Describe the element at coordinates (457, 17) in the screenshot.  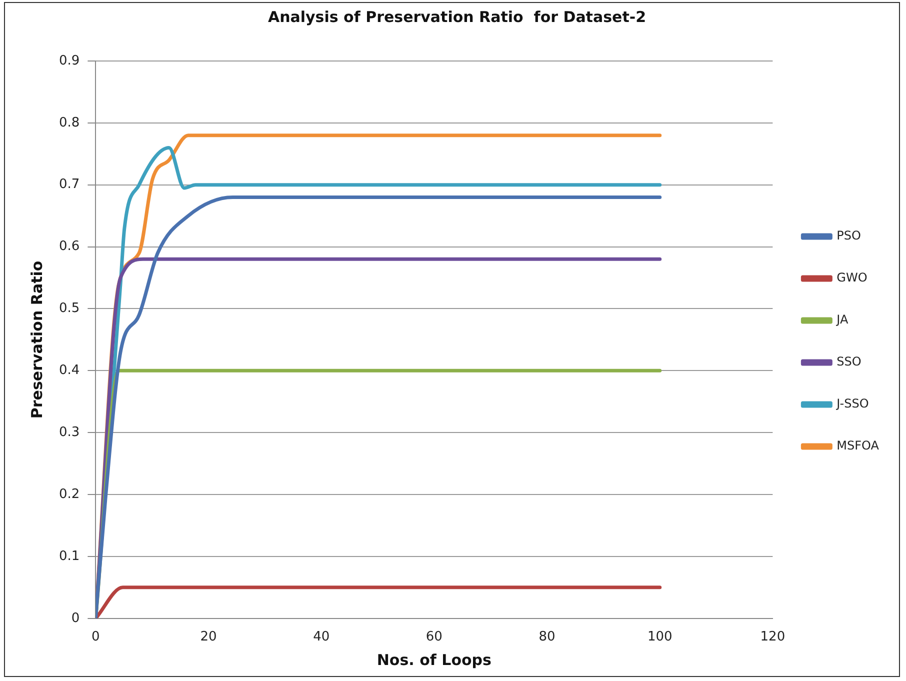
I see `chart-title: Analysis of Preservation Ratio for Dataset-2` at that location.